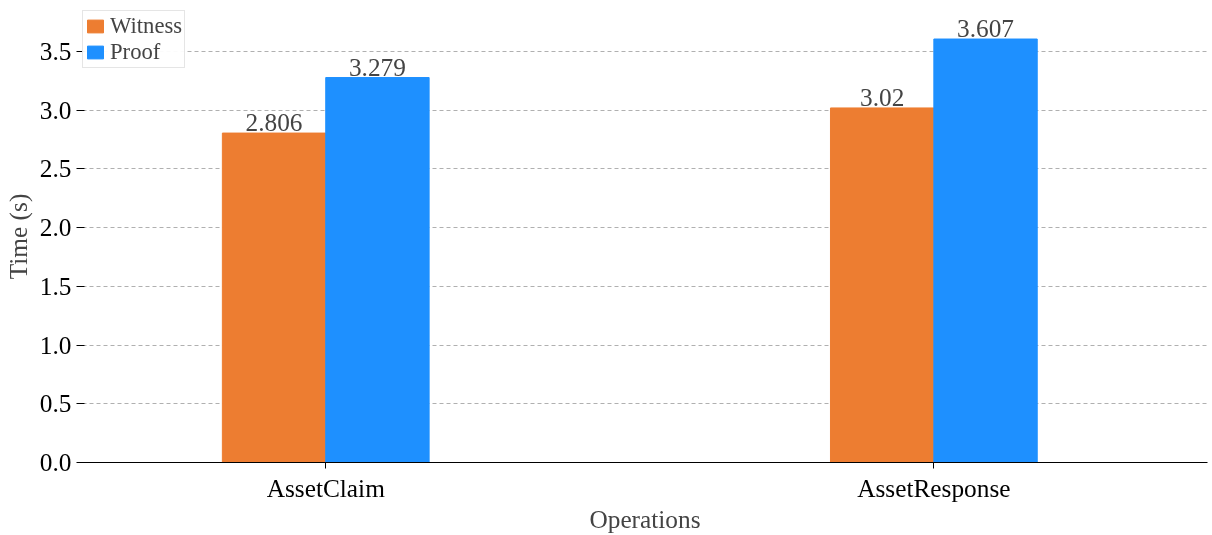 The height and width of the screenshot is (535, 1212). I want to click on legend-label: Witness, so click(146, 26).